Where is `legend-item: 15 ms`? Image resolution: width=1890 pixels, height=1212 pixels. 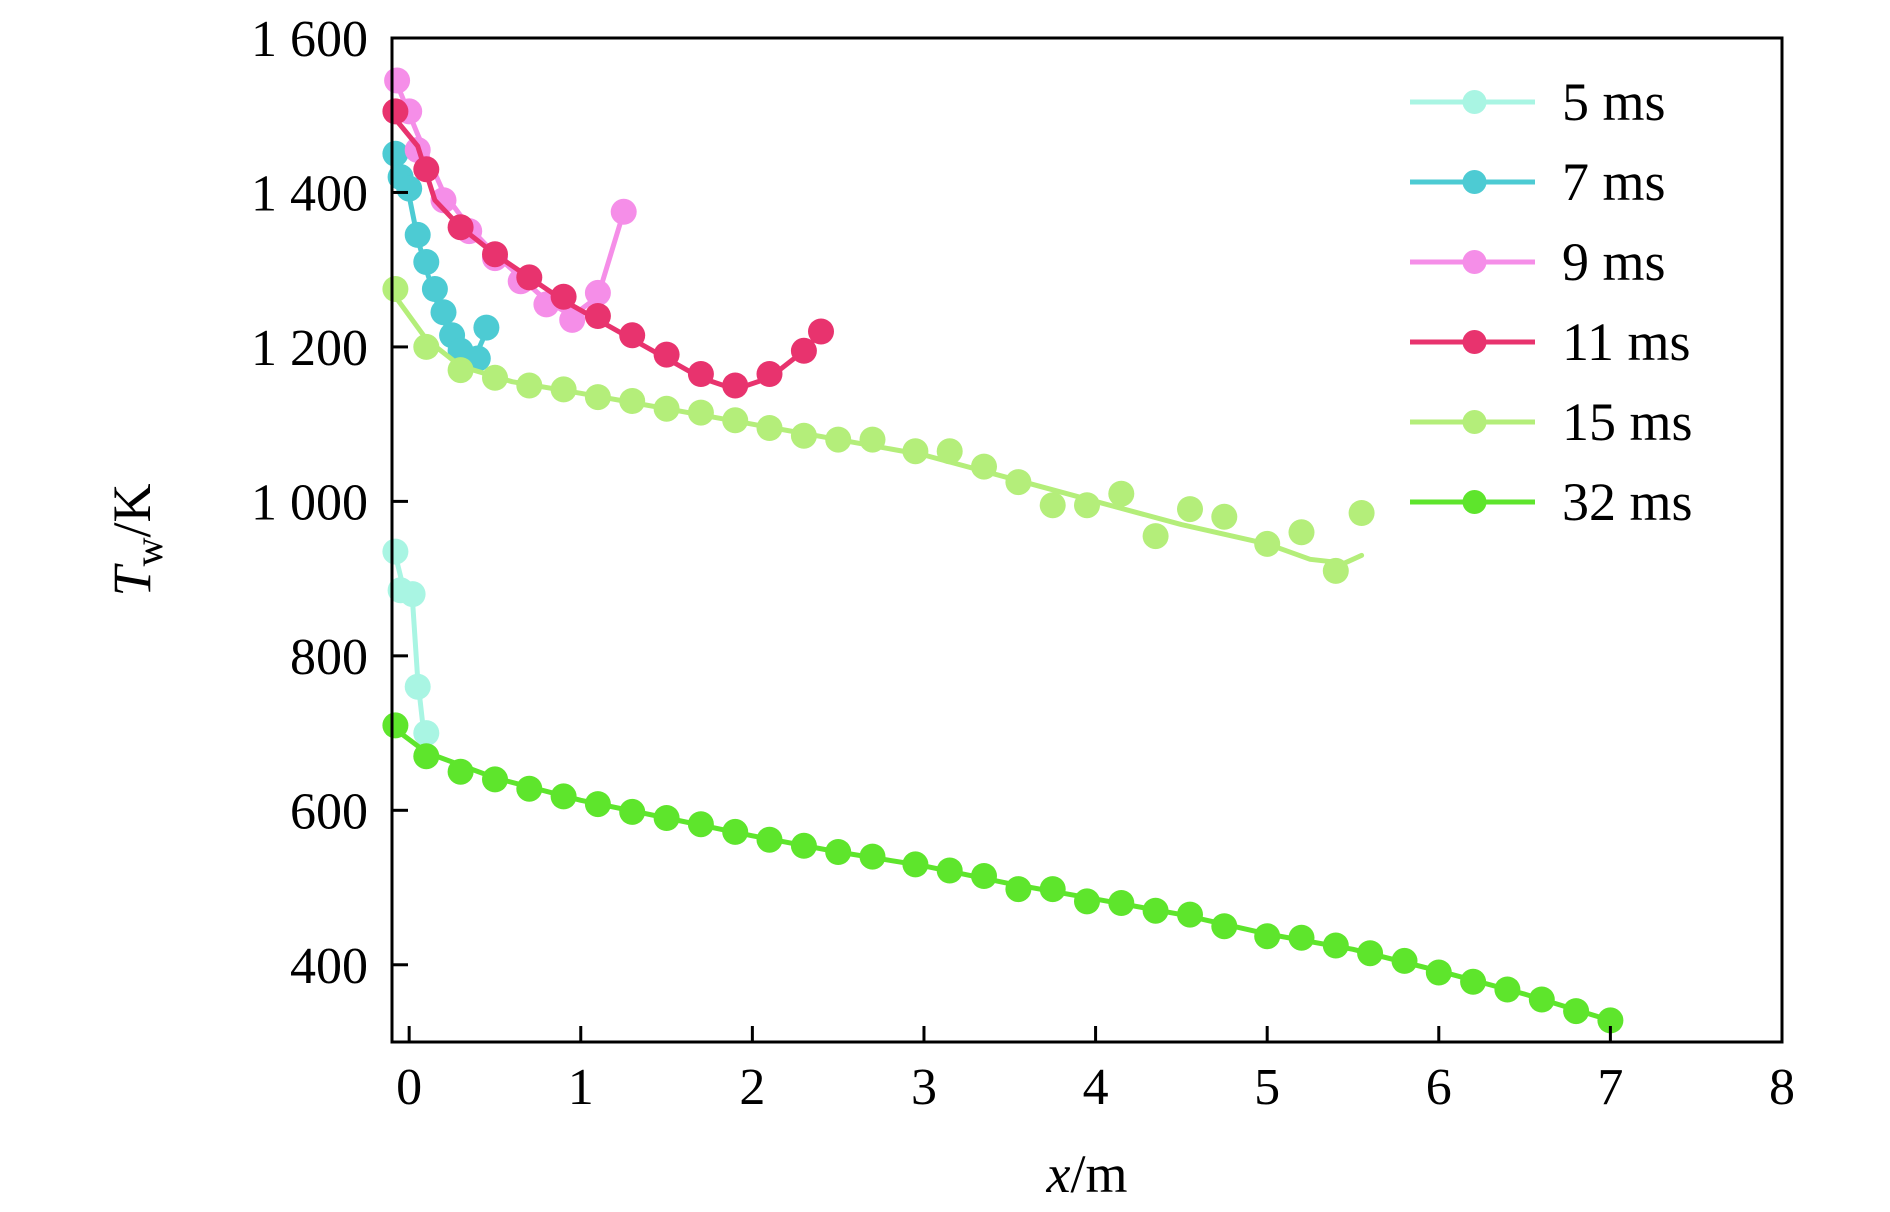 legend-item: 15 ms is located at coordinates (1551, 422).